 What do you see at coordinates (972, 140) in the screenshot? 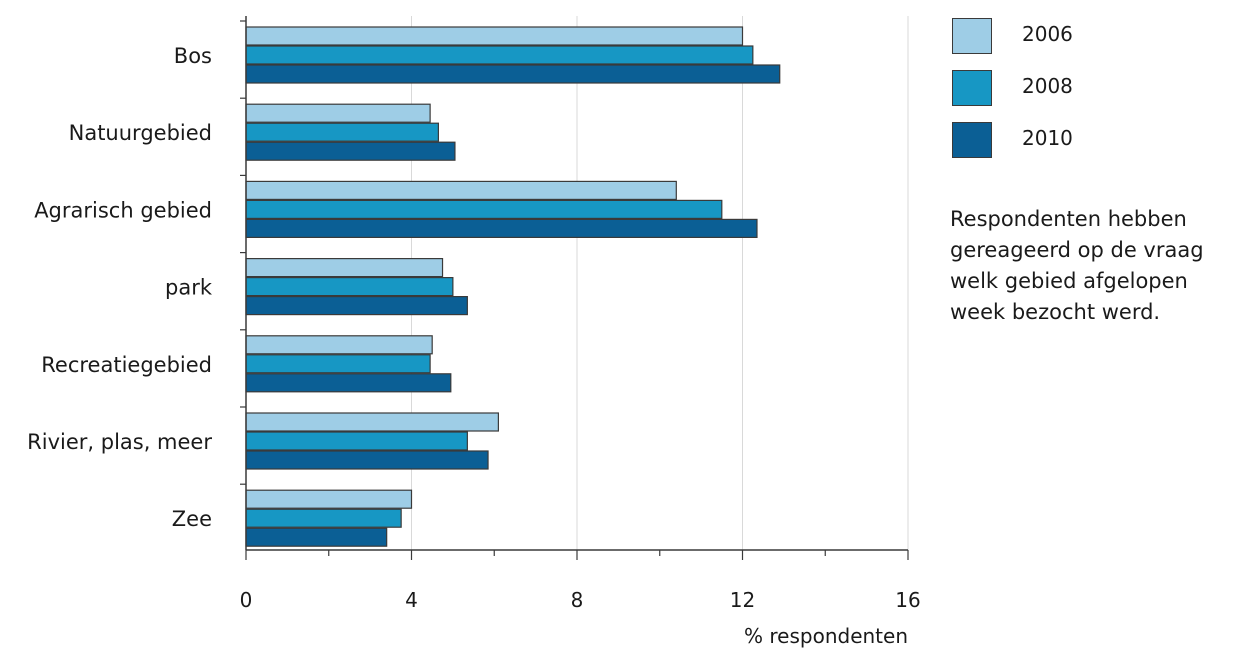
I see `legend-swatch-2010` at bounding box center [972, 140].